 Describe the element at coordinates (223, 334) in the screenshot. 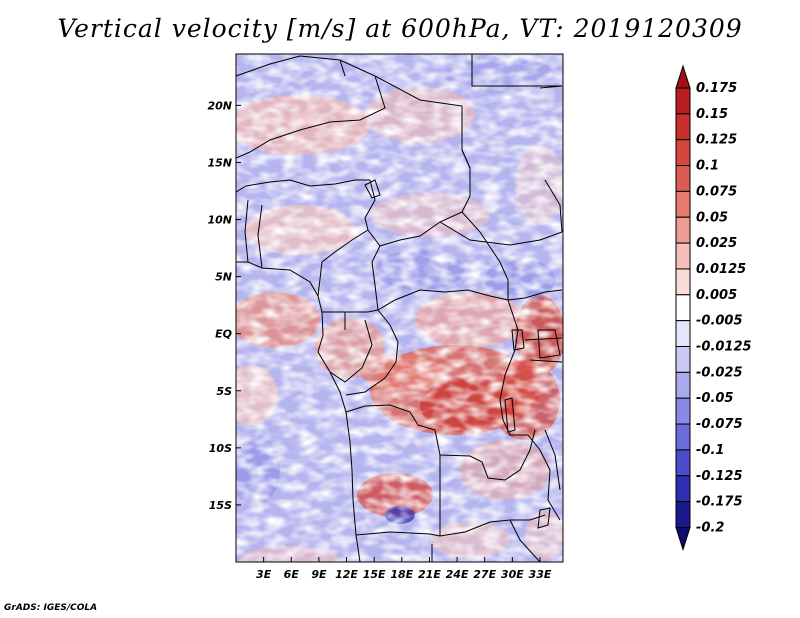

I see `y-tick-label: EQ` at that location.